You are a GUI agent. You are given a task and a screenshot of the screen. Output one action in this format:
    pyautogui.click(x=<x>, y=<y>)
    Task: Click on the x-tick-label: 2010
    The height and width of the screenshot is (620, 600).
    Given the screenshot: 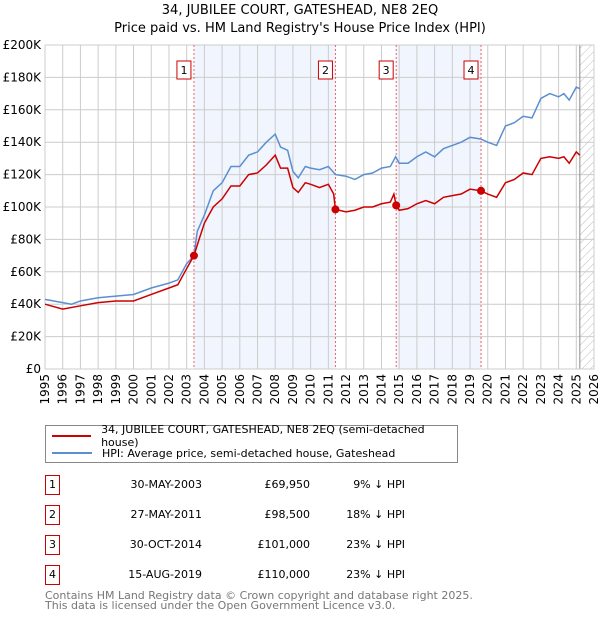 What is the action you would take?
    pyautogui.click(x=311, y=389)
    